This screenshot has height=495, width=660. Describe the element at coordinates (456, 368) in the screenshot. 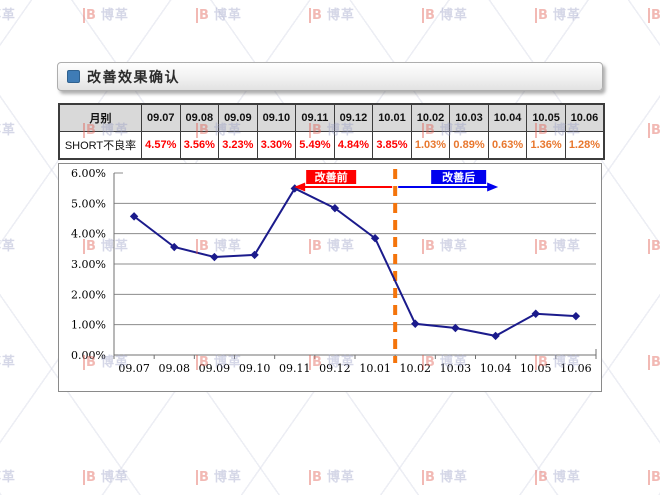

I see `x-axis-label: 10.03` at that location.